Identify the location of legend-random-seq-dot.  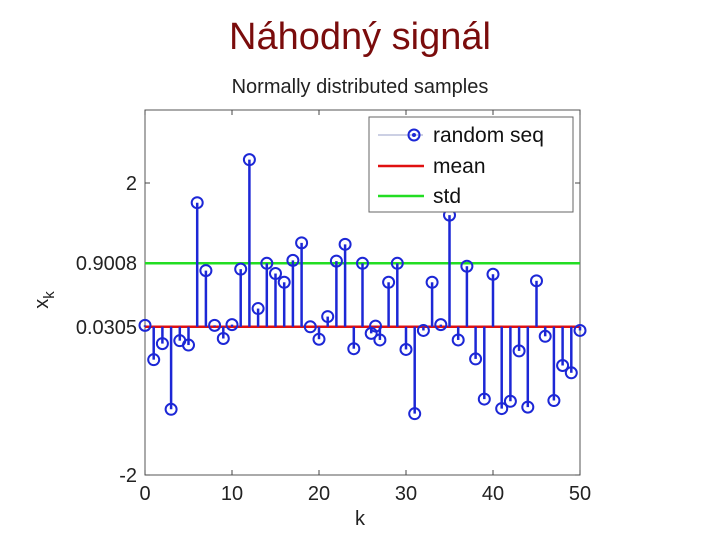
(414, 135).